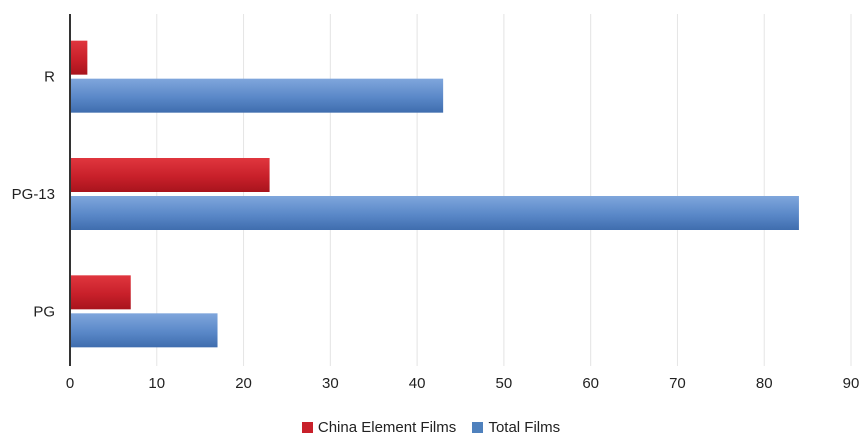 Image resolution: width=862 pixels, height=441 pixels. Describe the element at coordinates (478, 427) in the screenshot. I see `legend-swatch-total-films` at that location.